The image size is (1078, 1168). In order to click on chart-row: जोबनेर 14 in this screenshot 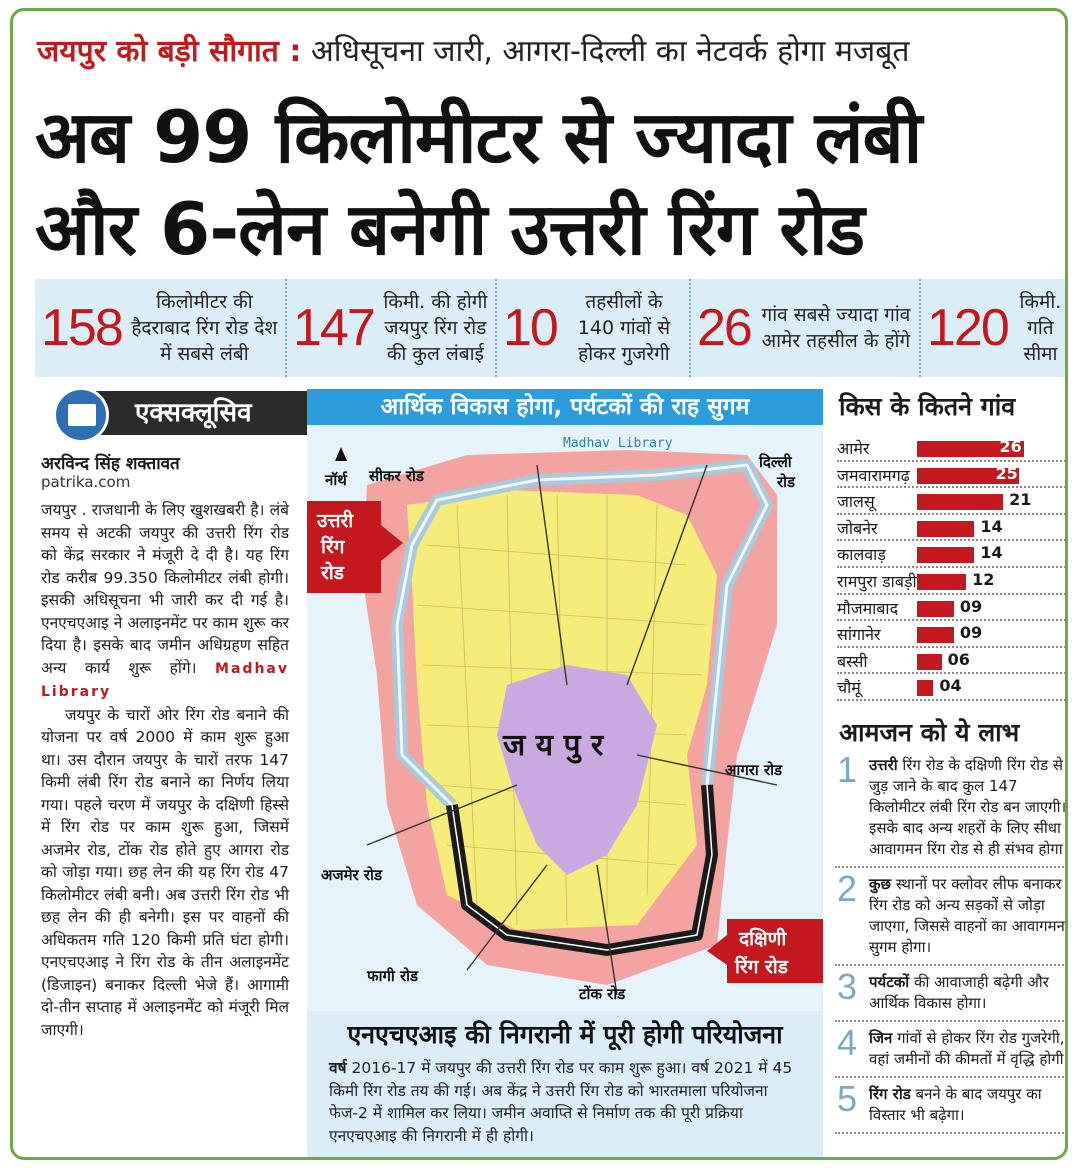, I will do `click(951, 528)`.